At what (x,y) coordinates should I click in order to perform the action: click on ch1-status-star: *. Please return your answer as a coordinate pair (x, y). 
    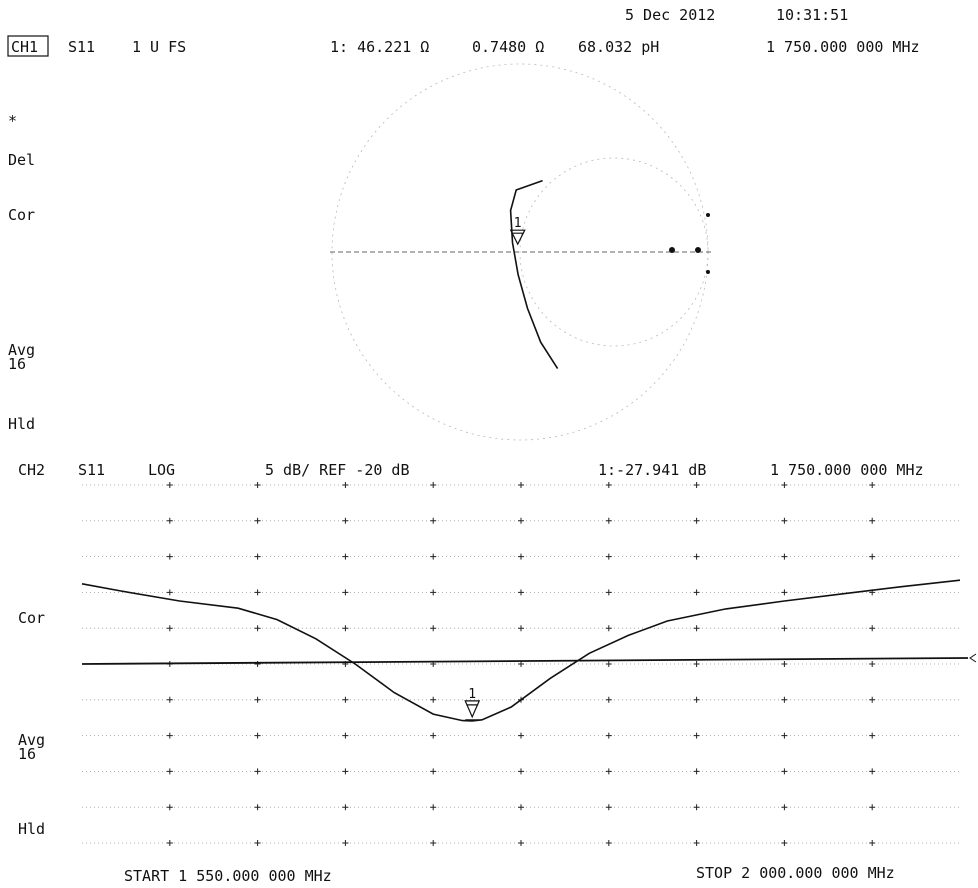
    Looking at the image, I should click on (12, 121).